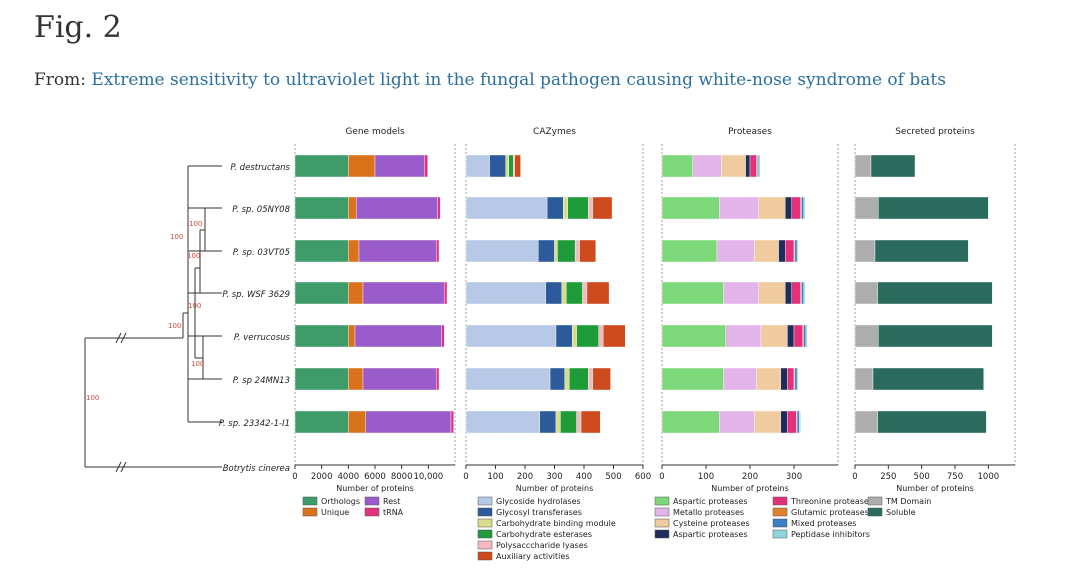  I want to click on x-tick-label: 500, so click(613, 477).